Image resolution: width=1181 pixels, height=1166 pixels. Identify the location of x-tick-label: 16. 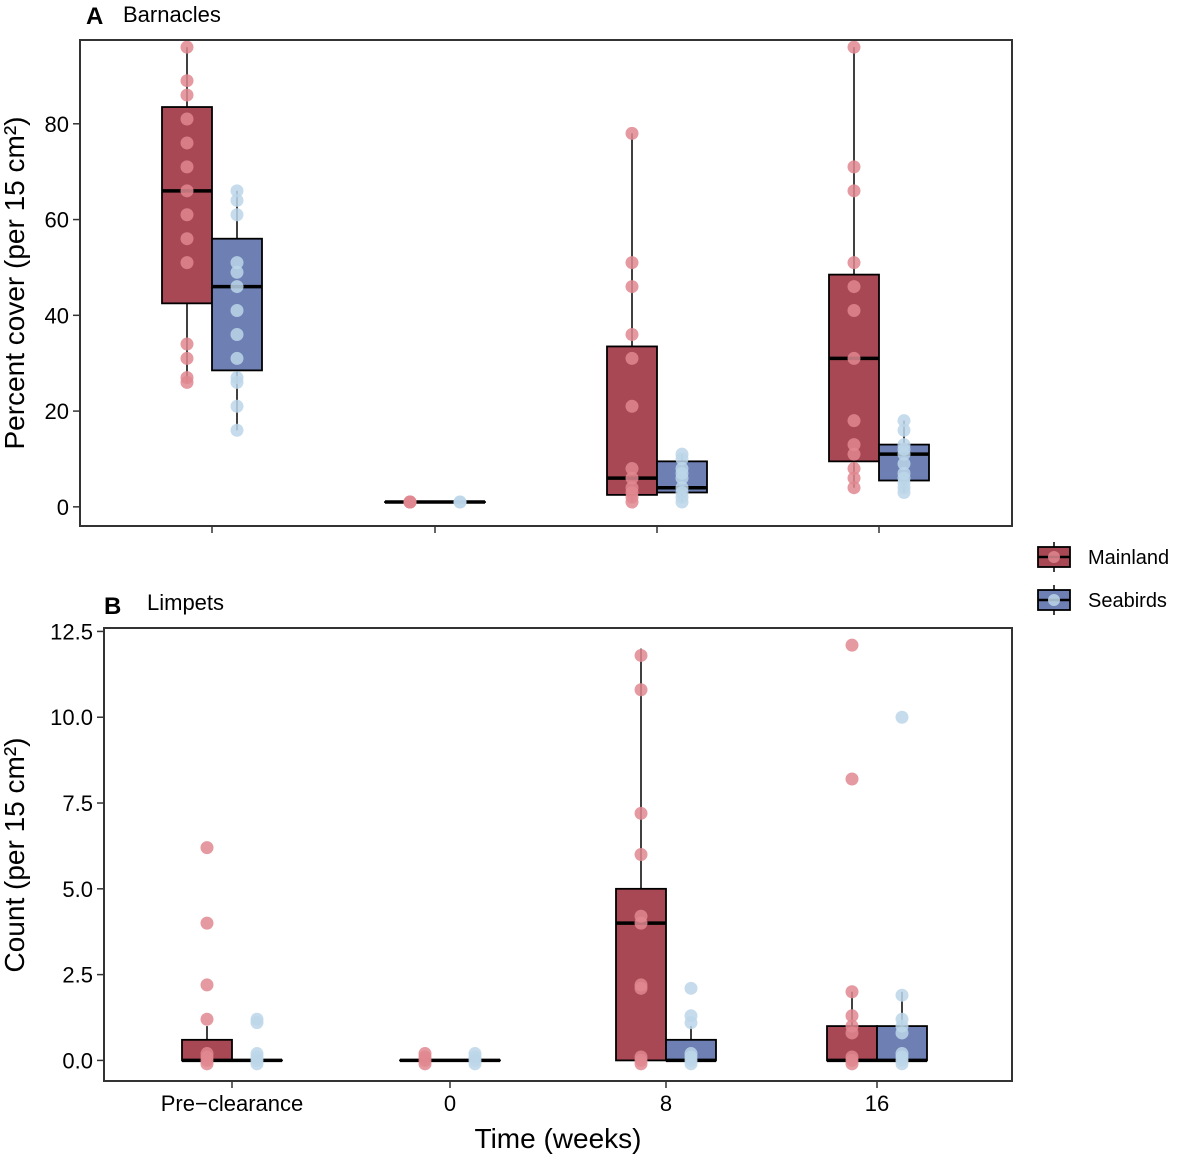
(877, 1103).